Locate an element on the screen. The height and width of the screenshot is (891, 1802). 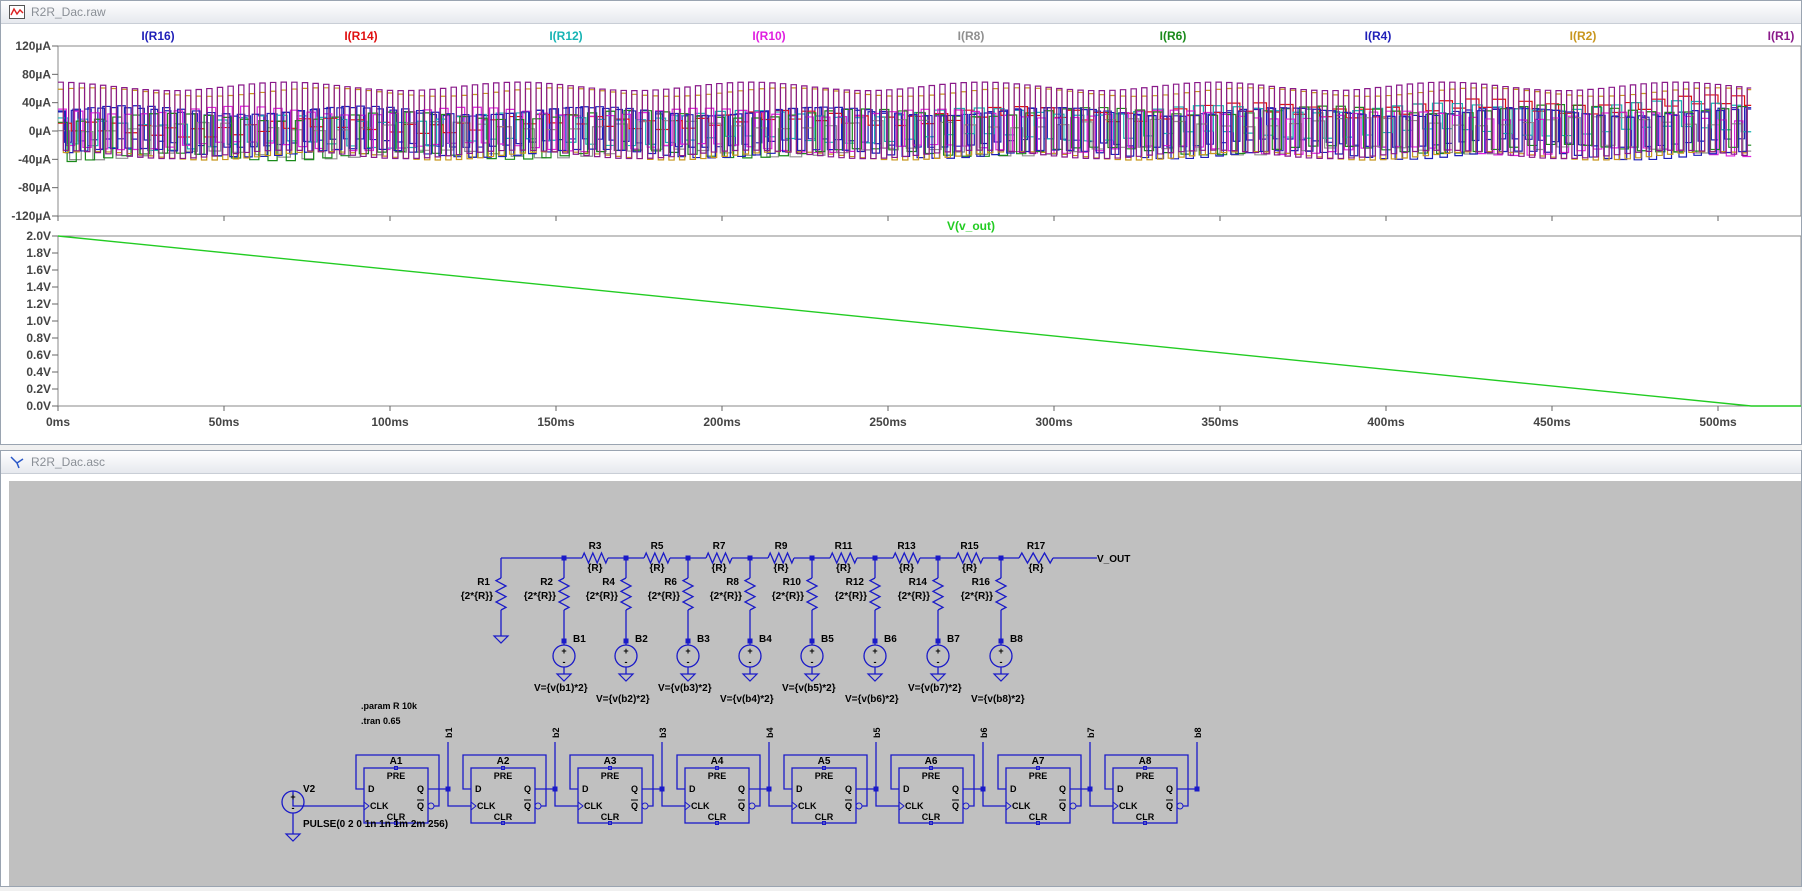
legend-item: I(R4) is located at coordinates (1378, 36).